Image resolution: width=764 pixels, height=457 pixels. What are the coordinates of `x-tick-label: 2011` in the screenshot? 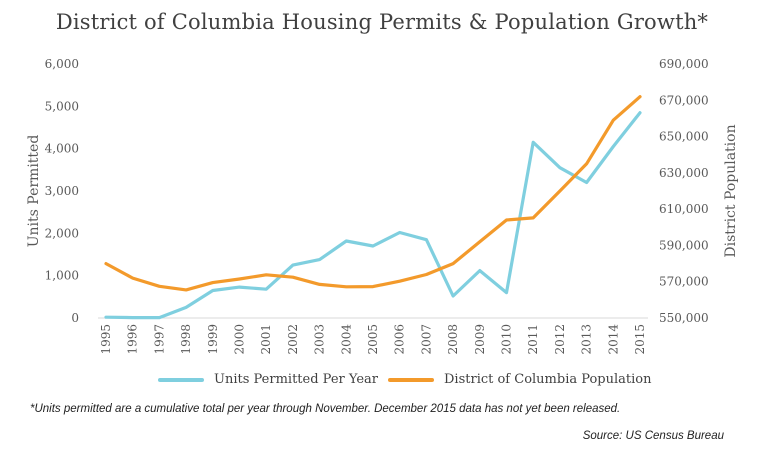 It's located at (533, 339).